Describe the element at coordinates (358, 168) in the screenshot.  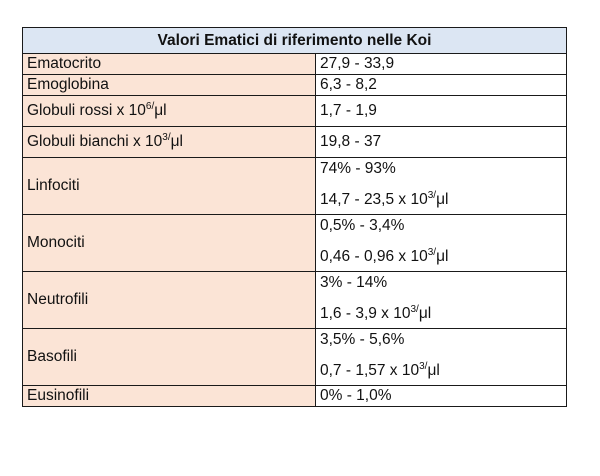
I see `percent-range: 74% - 93%` at that location.